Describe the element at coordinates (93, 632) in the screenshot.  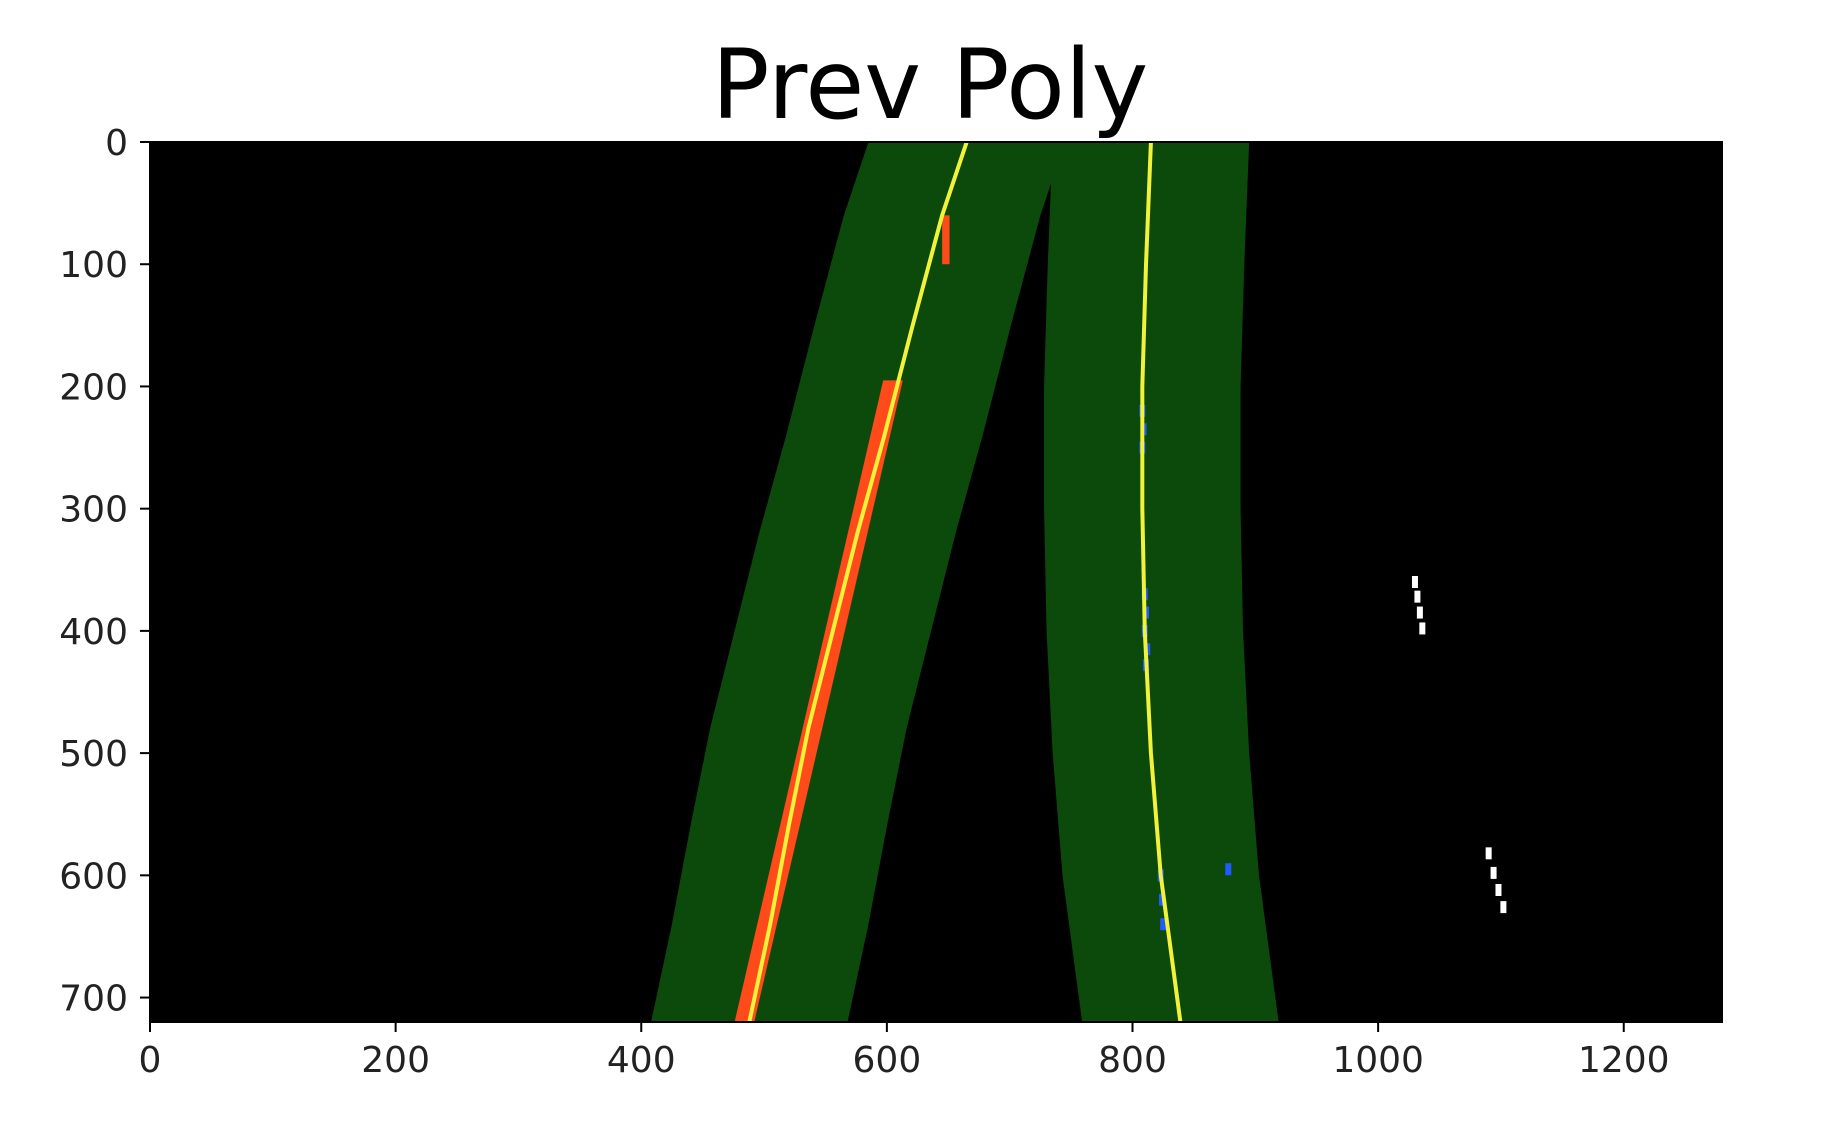
I see `y-tick-label-400: 400` at that location.